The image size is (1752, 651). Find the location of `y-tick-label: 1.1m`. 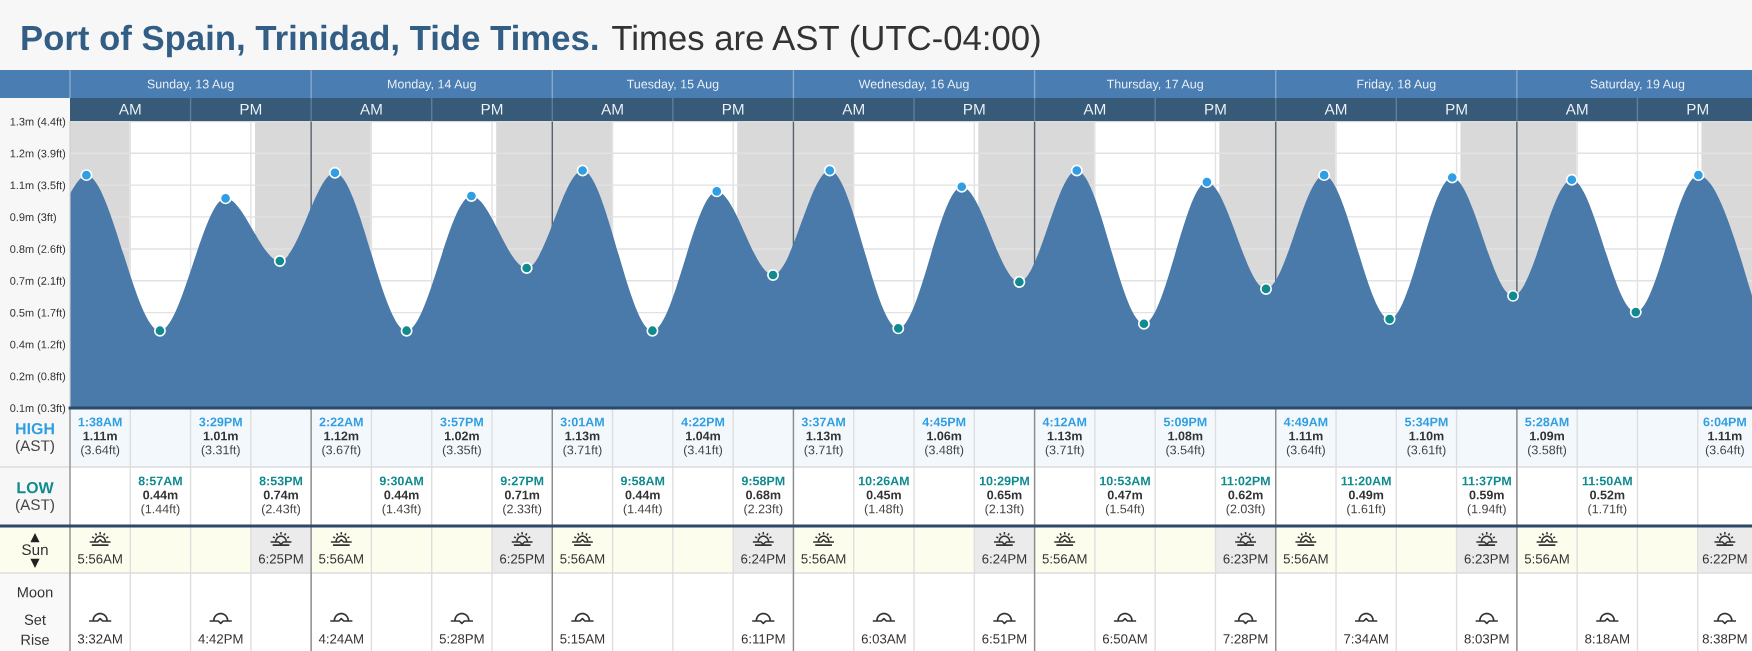

y-tick-label: 1.1m is located at coordinates (22, 185).